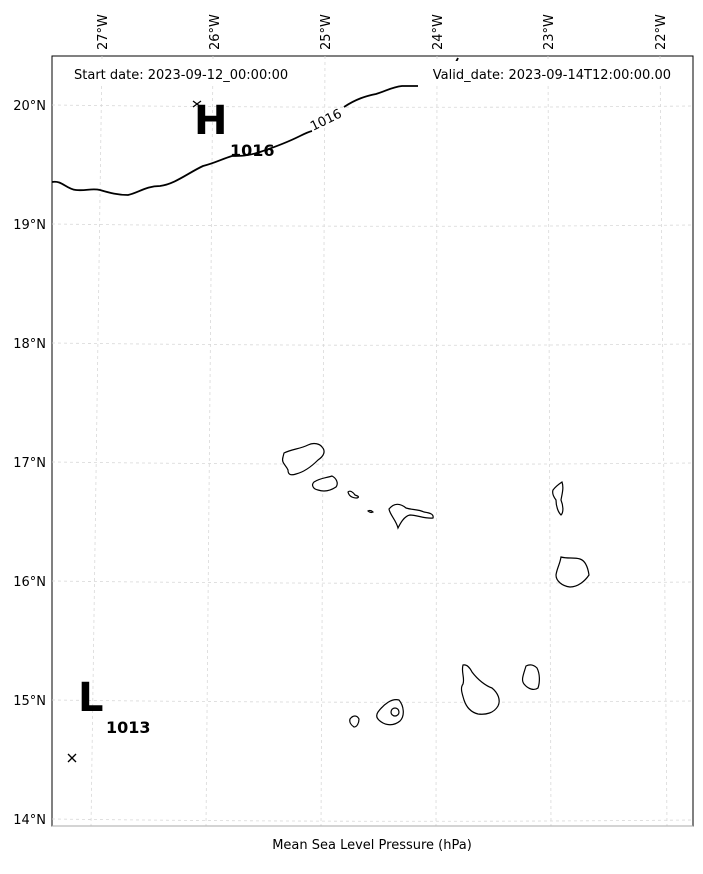 Image resolution: width=703 pixels, height=874 pixels. What do you see at coordinates (380, 96) in the screenshot?
I see `isobar-1016-segment` at bounding box center [380, 96].